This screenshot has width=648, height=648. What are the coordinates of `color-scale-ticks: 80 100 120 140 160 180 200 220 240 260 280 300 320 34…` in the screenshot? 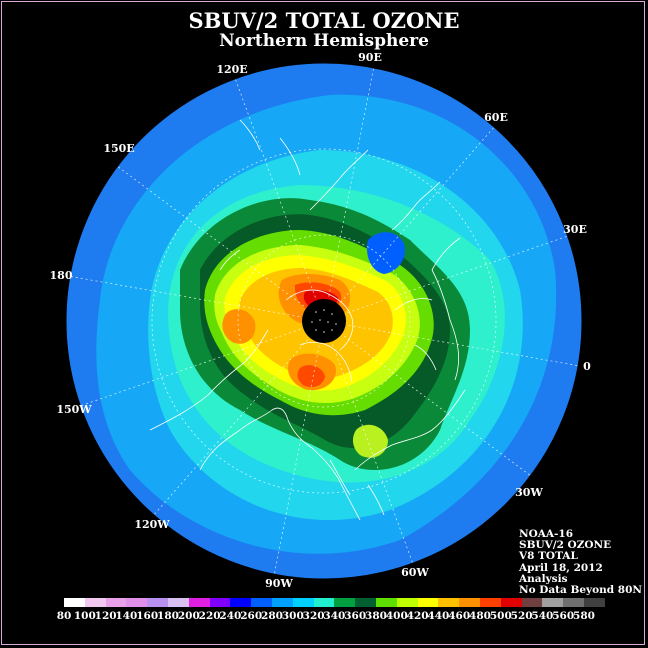 It's located at (327, 617).